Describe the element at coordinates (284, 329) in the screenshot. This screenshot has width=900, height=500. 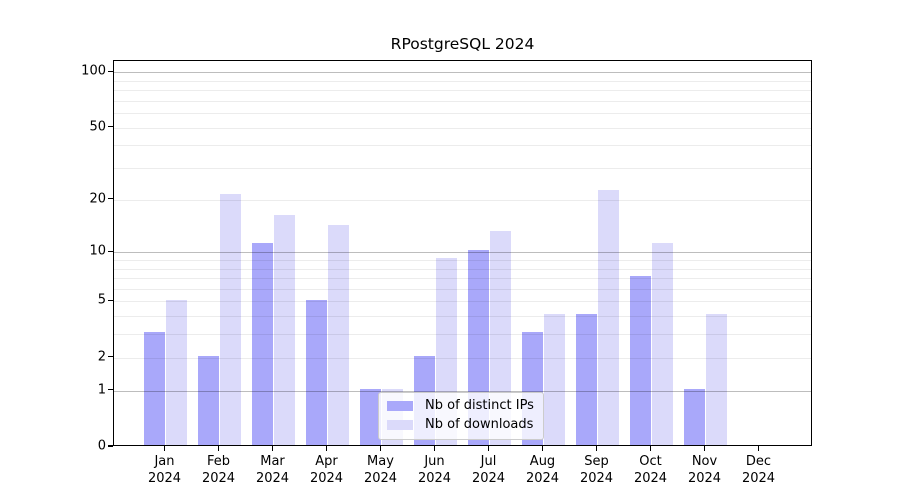
I see `bar-downloads-mar` at that location.